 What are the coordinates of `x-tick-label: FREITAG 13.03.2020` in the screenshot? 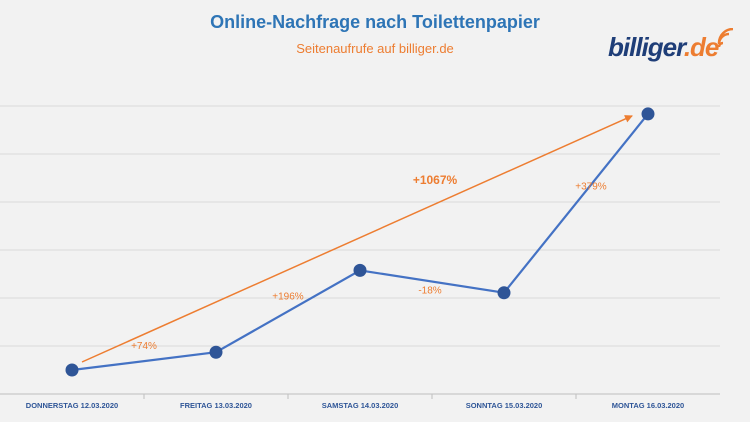 It's located at (216, 405).